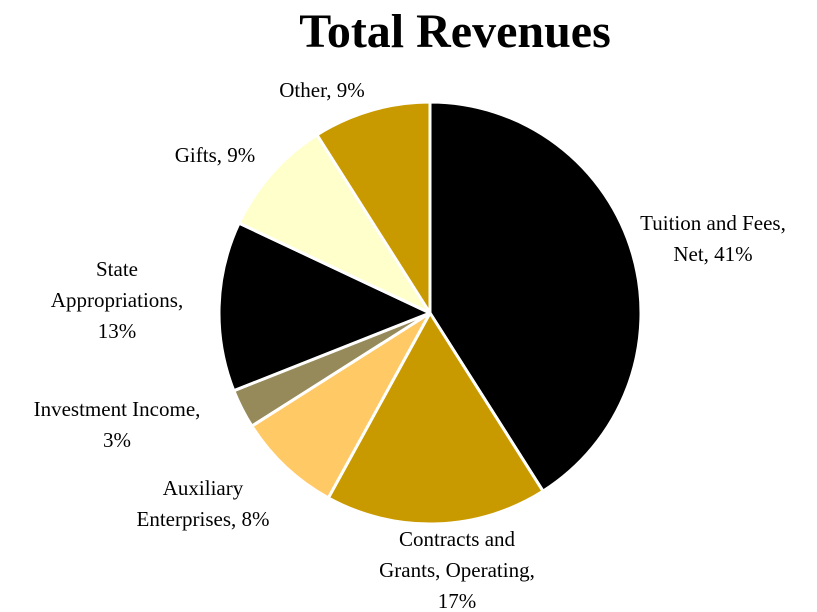  Describe the element at coordinates (712, 254) in the screenshot. I see `slice-label: Net, 41%` at that location.